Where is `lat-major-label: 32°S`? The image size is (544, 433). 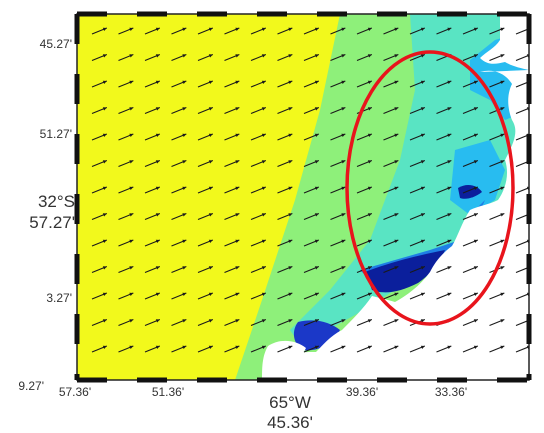
lat-major-label: 32°S is located at coordinates (56, 201).